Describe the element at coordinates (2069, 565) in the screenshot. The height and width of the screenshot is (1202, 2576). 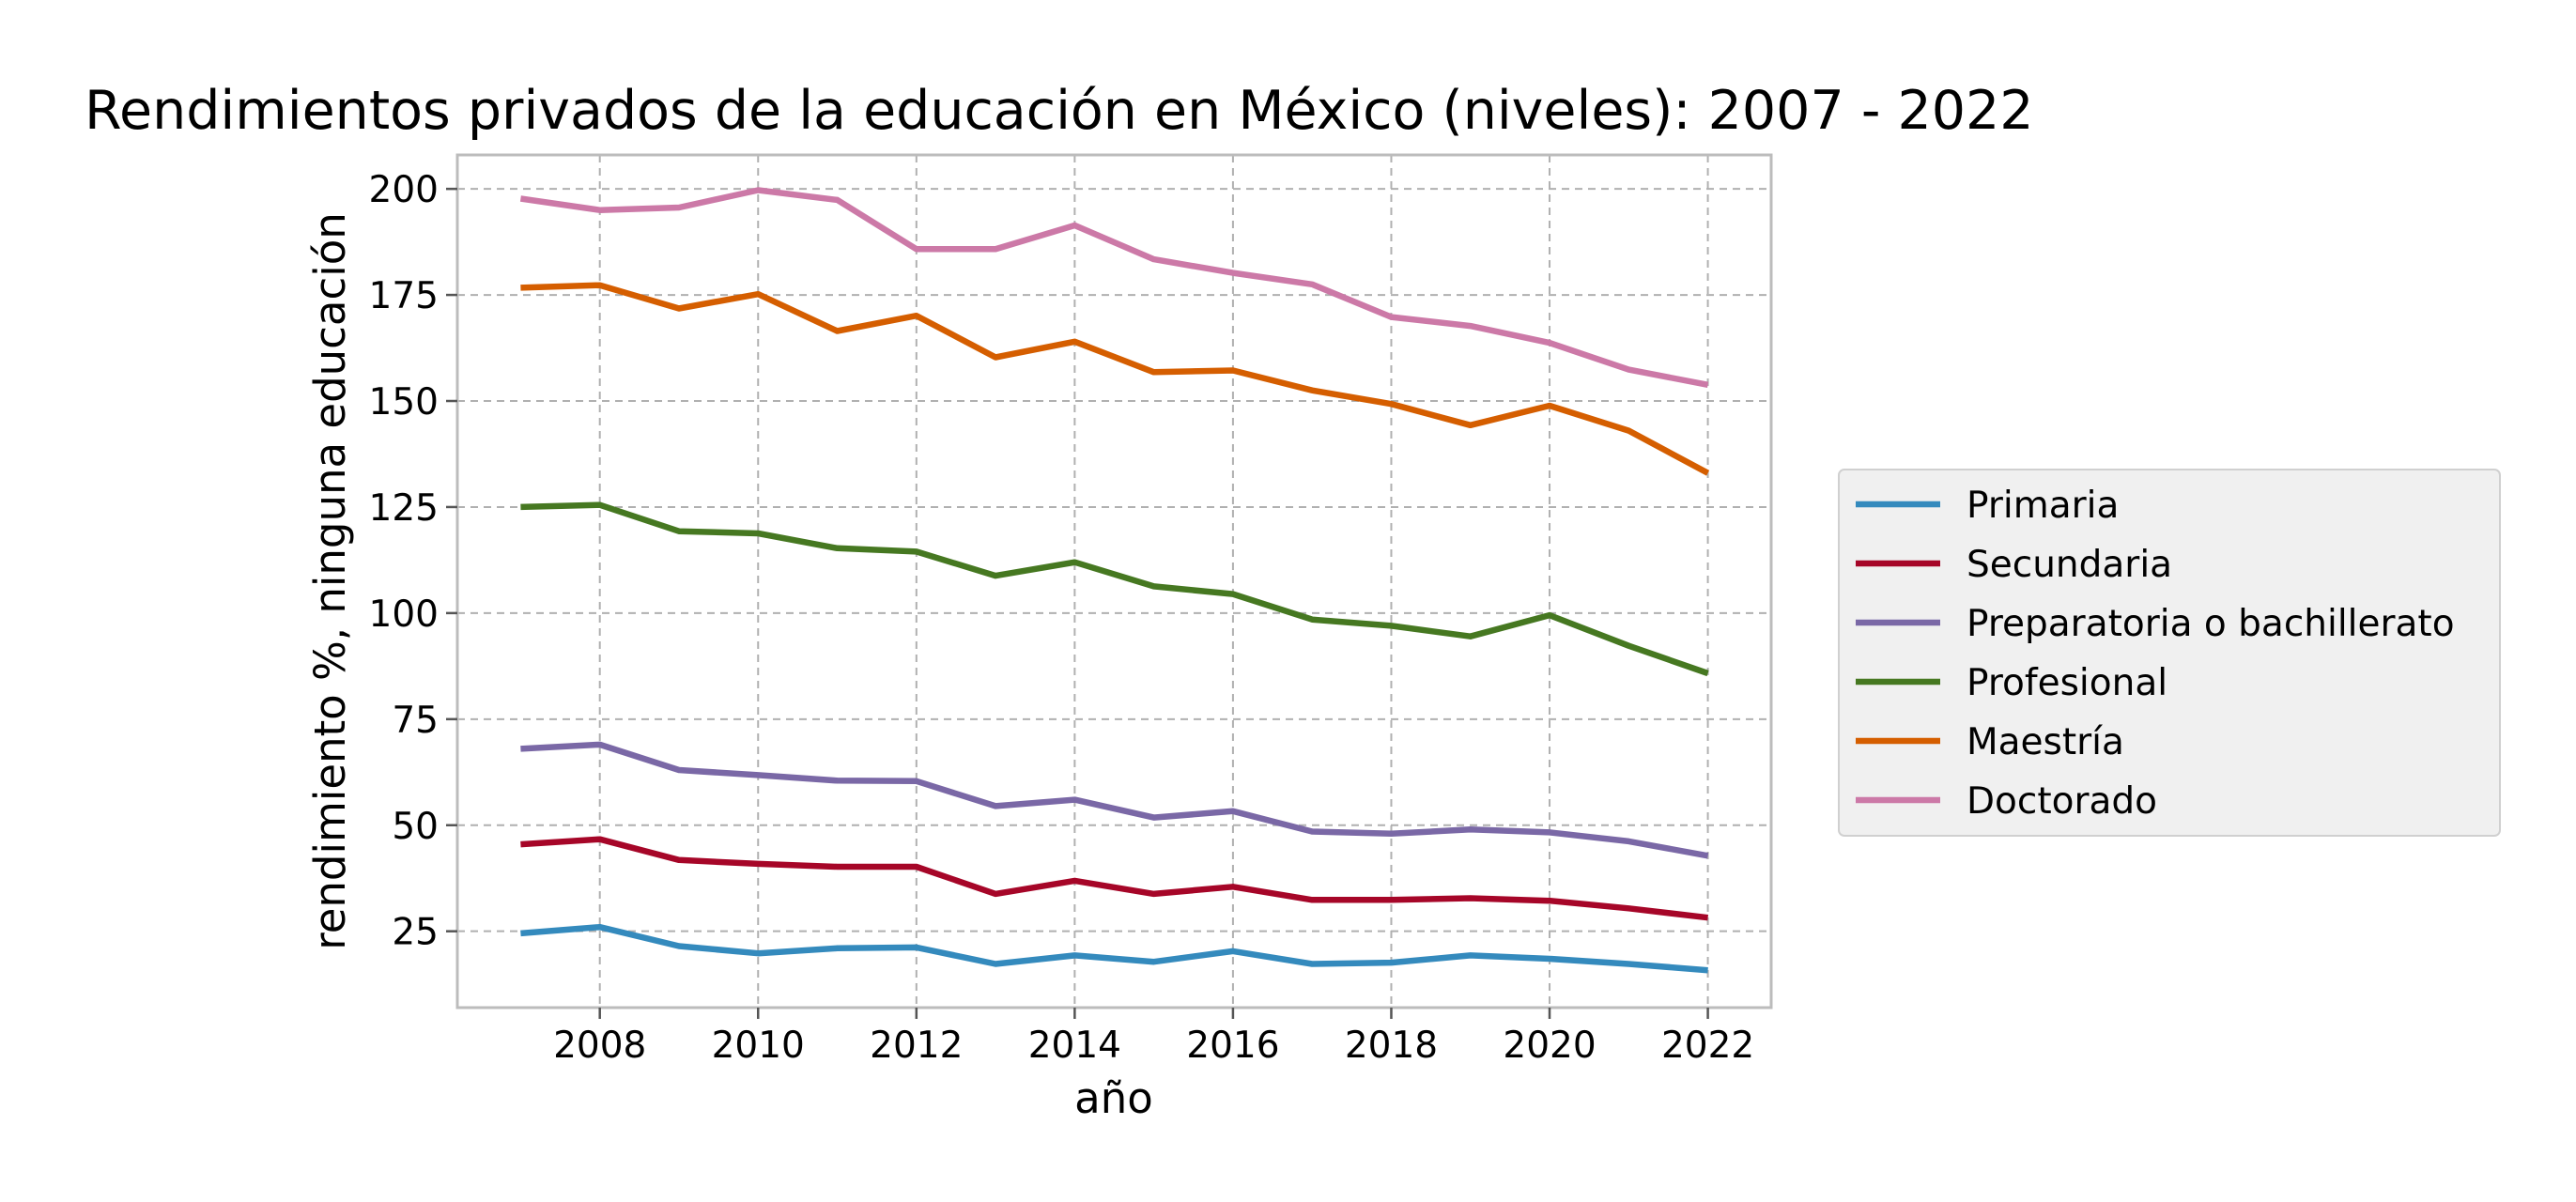
I see `legend-label-secundaria: Secundaria` at that location.